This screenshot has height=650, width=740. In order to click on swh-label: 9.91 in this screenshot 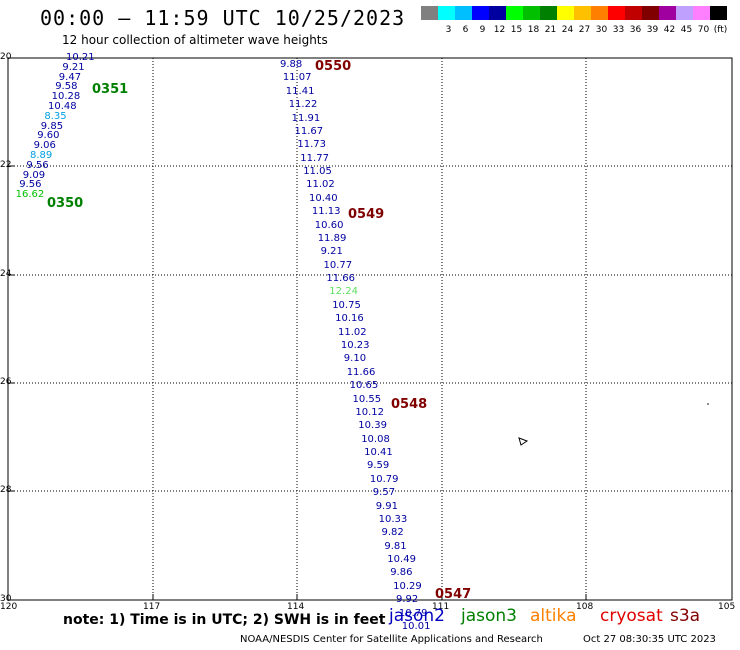, I will do `click(386, 506)`.